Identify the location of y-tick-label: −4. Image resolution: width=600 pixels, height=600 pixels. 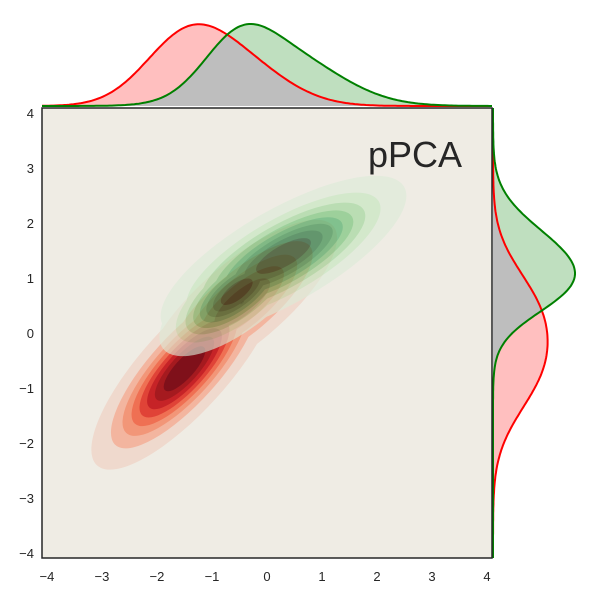
(26, 553).